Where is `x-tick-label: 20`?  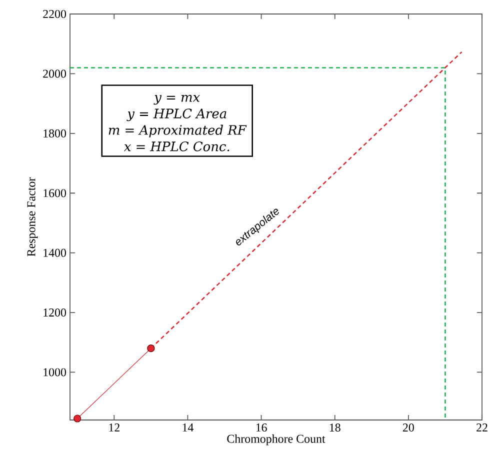 x-tick-label: 20 is located at coordinates (408, 428).